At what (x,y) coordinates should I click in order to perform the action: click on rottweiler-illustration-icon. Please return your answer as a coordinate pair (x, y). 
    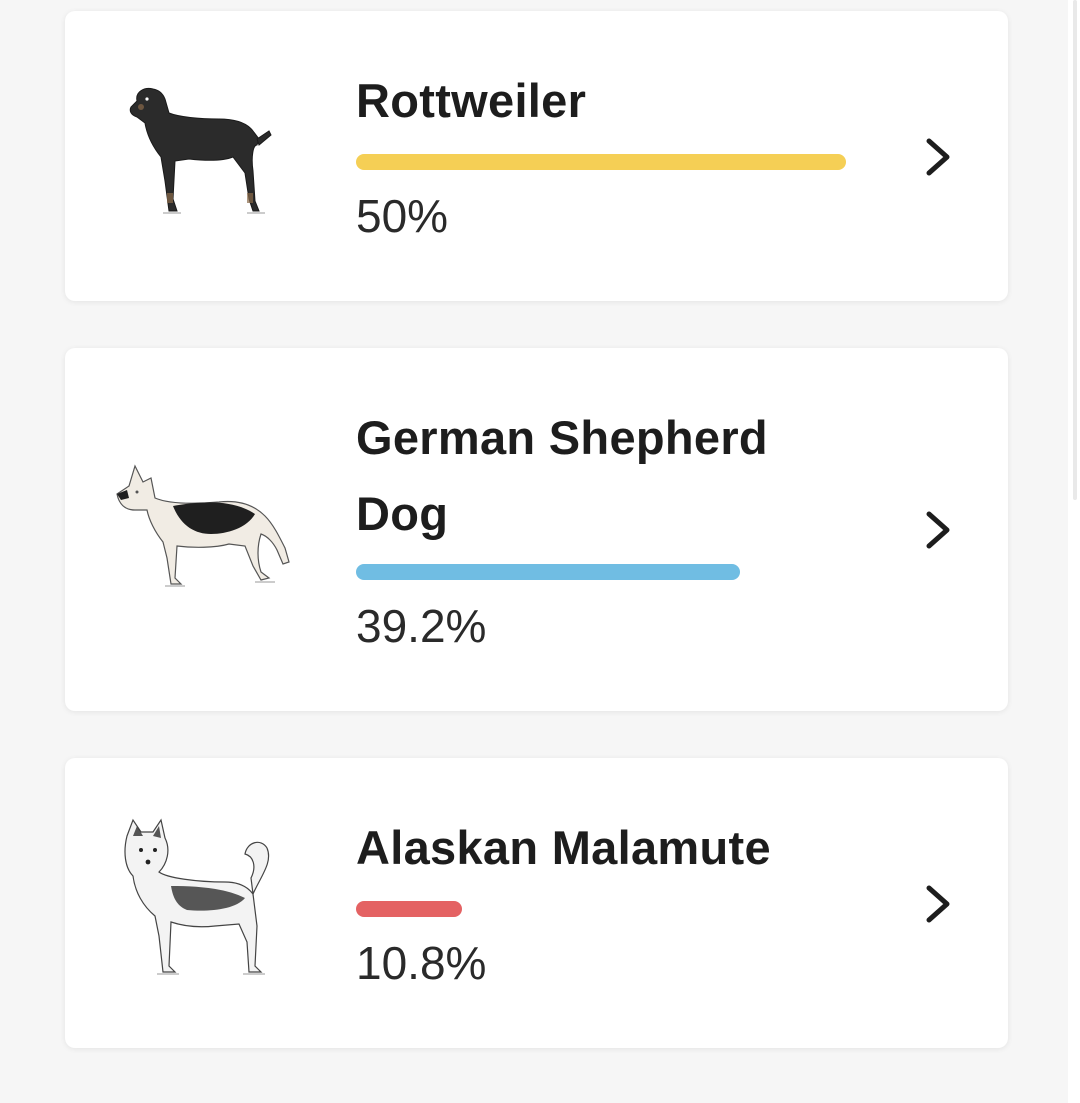
    Looking at the image, I should click on (200, 151).